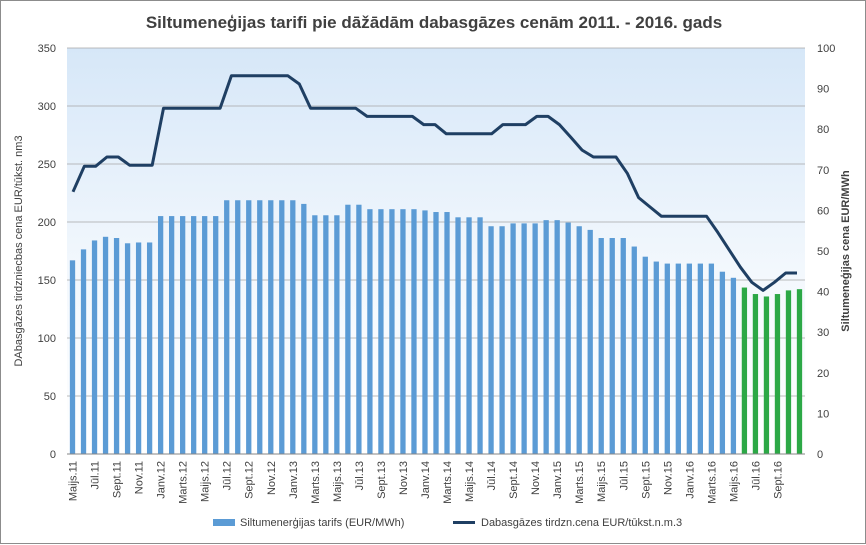 This screenshot has height=545, width=866. Describe the element at coordinates (53, 455) in the screenshot. I see `left-tick-label: 0` at that location.